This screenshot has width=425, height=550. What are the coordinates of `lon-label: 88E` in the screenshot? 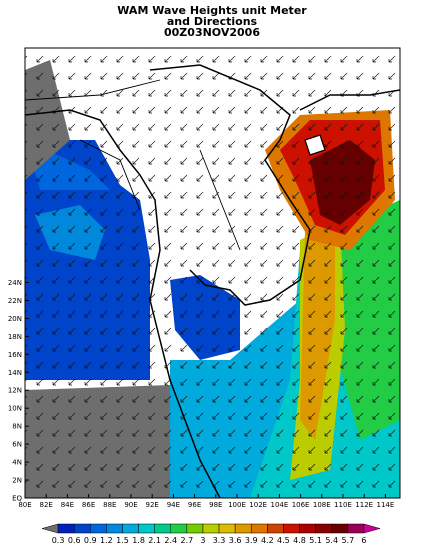 It's located at (109, 505).